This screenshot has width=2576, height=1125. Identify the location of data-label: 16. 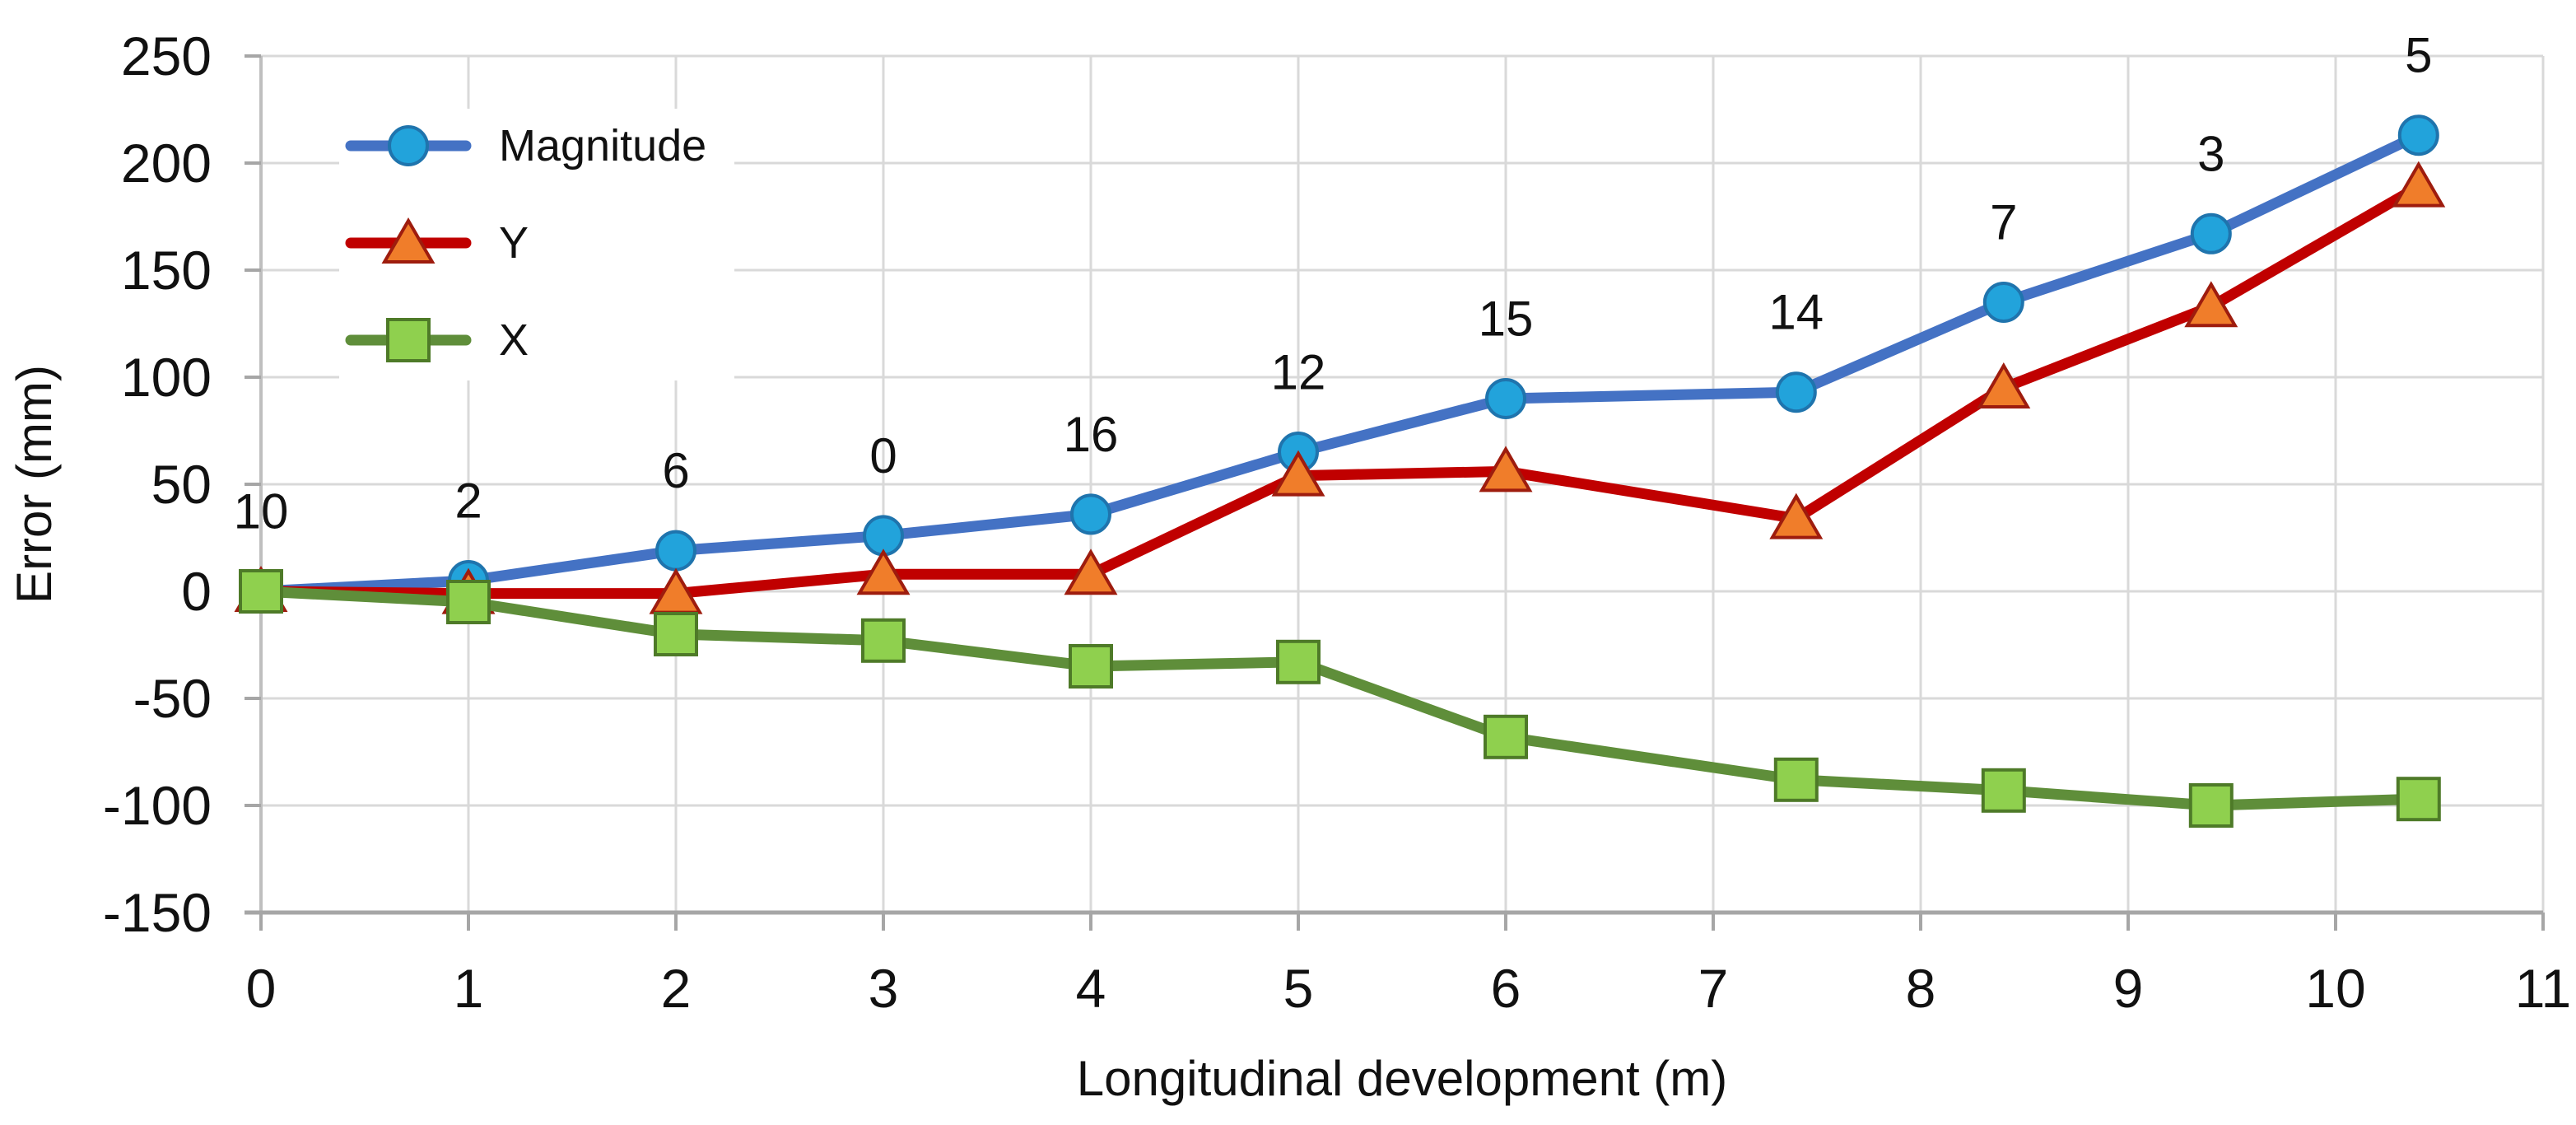
(1091, 434).